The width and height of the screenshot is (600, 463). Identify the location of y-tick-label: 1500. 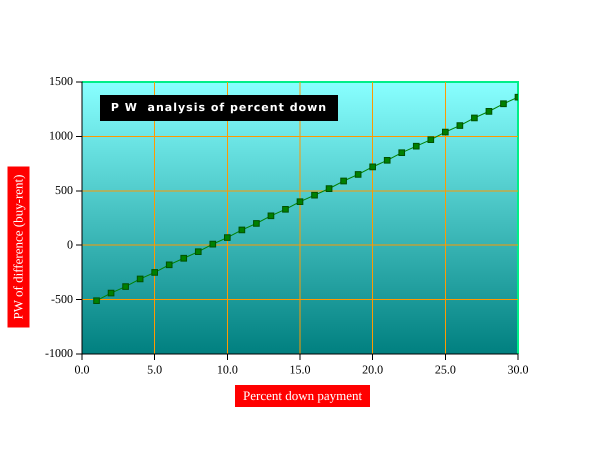
(61, 81).